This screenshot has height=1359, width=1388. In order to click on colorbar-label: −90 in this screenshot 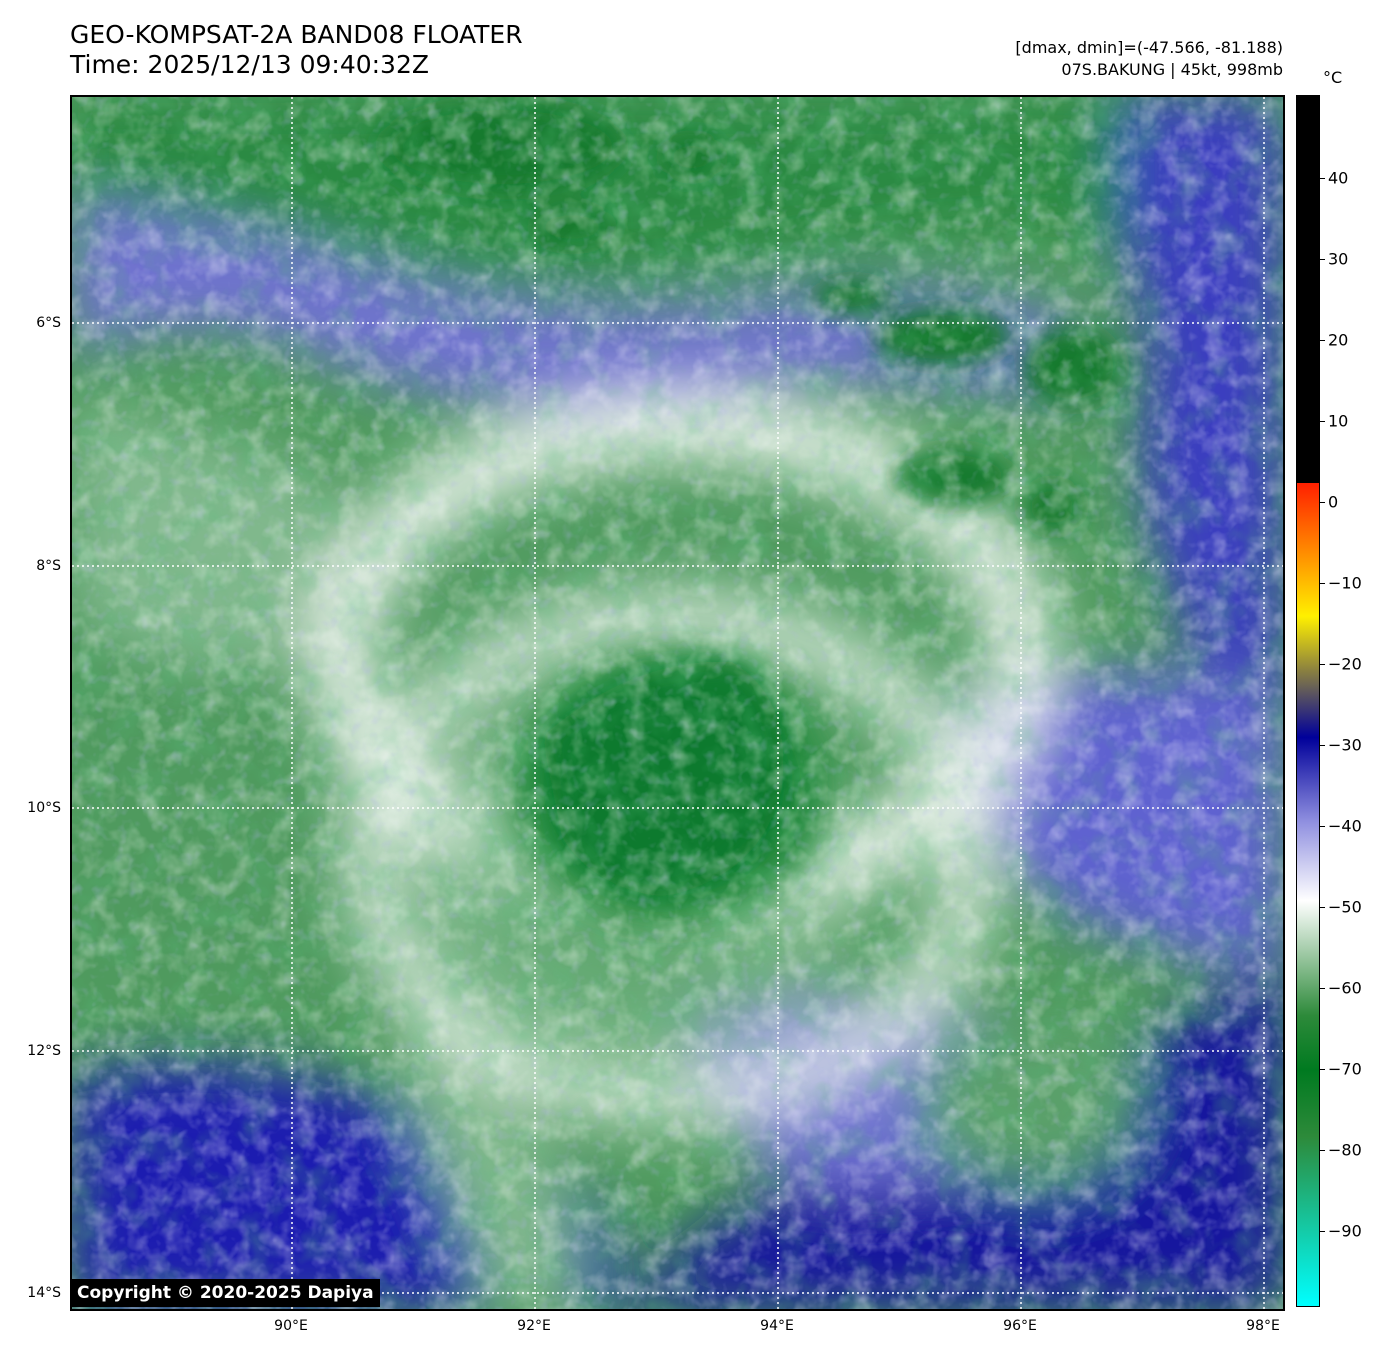, I will do `click(1345, 1231)`.